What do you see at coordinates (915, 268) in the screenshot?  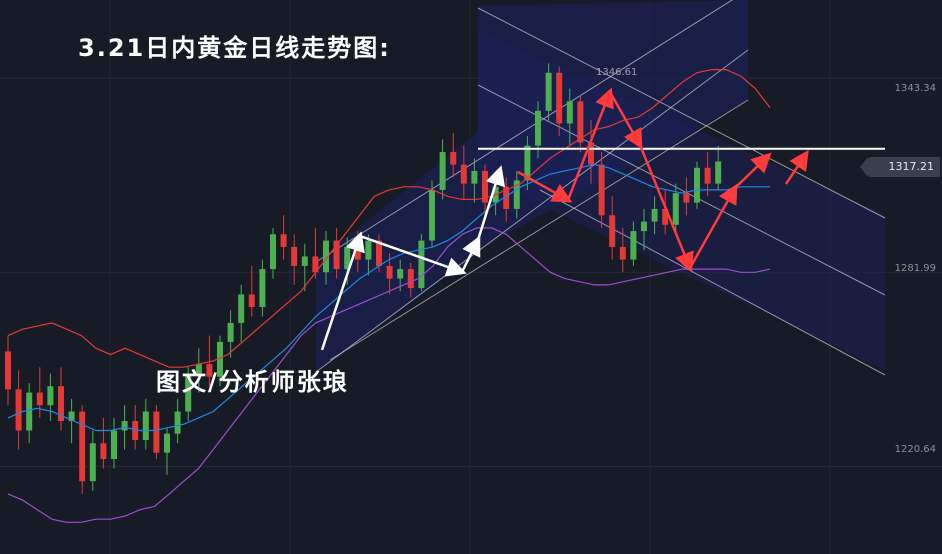 I see `price-label-mid: 1281.99` at bounding box center [915, 268].